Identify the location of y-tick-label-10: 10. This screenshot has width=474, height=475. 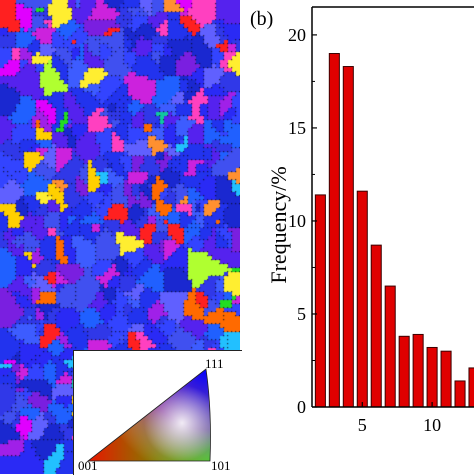
(297, 221).